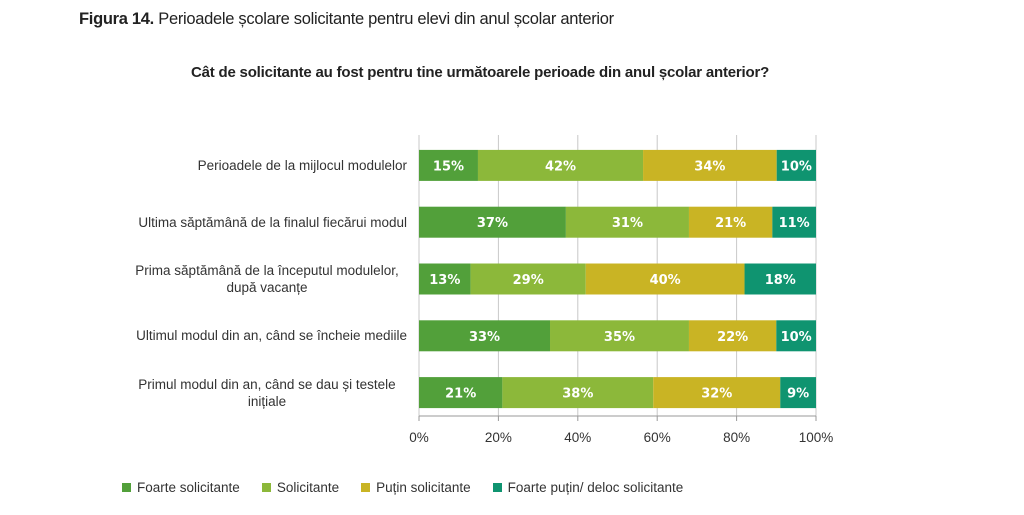 The height and width of the screenshot is (515, 1024). I want to click on x-tick-label: 100%, so click(816, 437).